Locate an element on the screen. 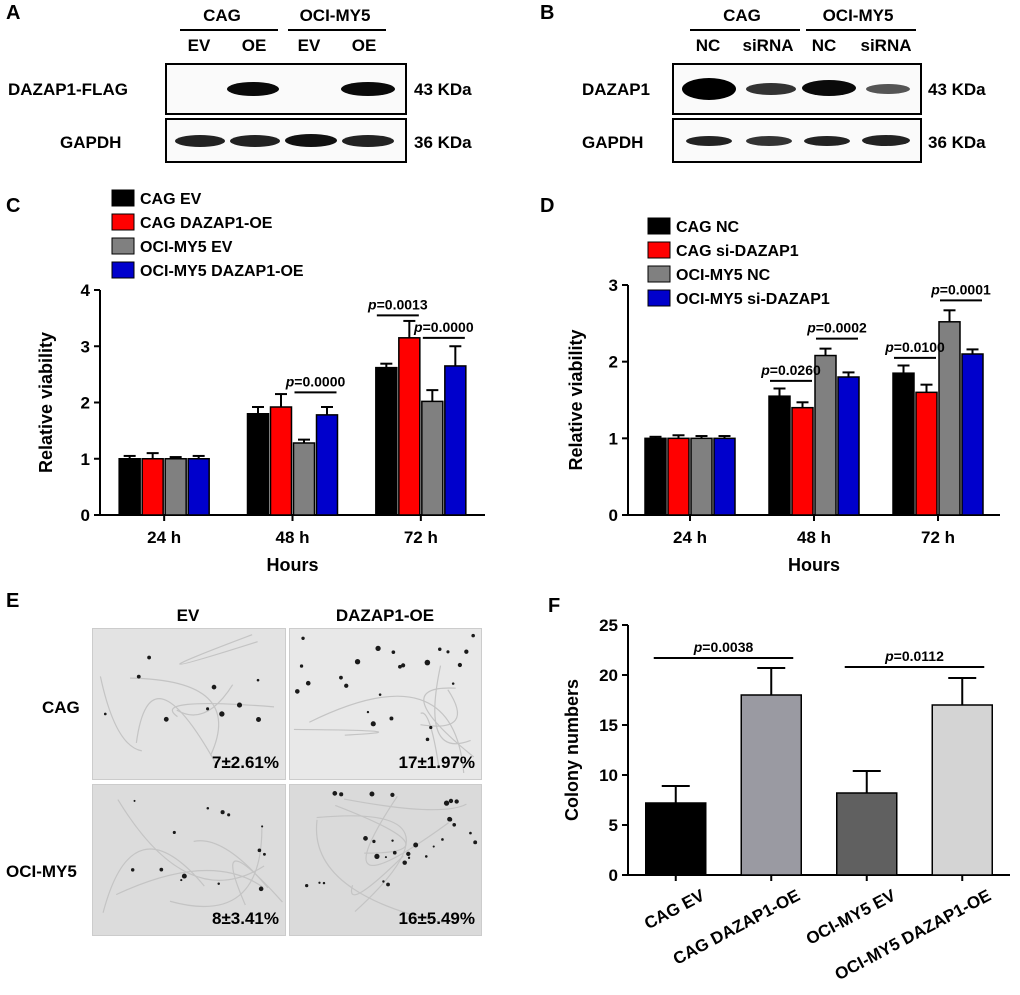  x-axis-label: Hours is located at coordinates (814, 565).